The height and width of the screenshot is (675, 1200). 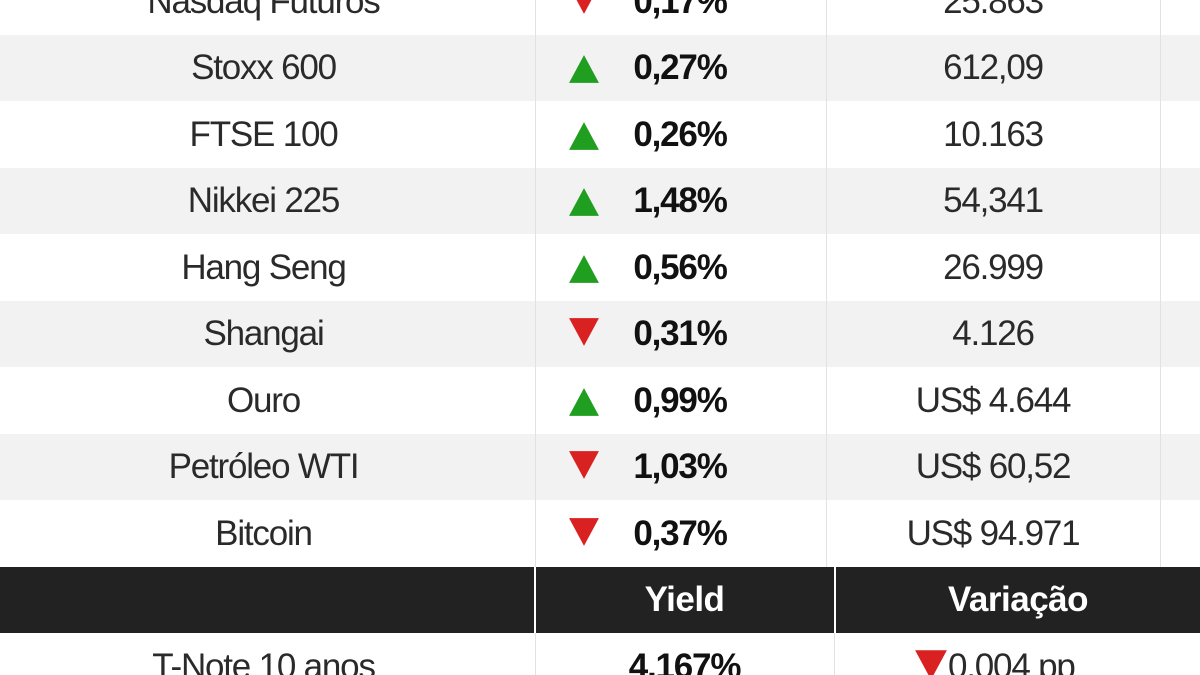 What do you see at coordinates (1018, 599) in the screenshot?
I see `header-label: Variação` at bounding box center [1018, 599].